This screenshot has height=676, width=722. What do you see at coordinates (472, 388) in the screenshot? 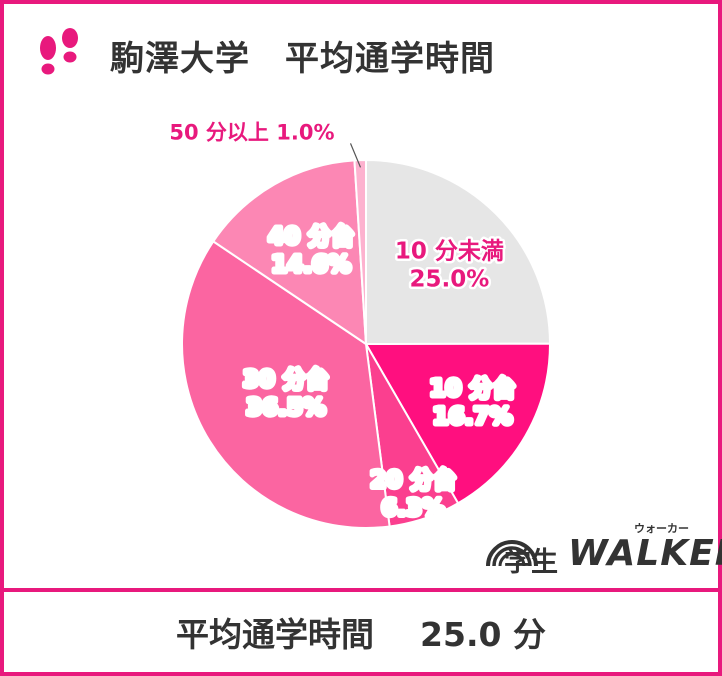
I see `slice-label: 10 分台` at bounding box center [472, 388].